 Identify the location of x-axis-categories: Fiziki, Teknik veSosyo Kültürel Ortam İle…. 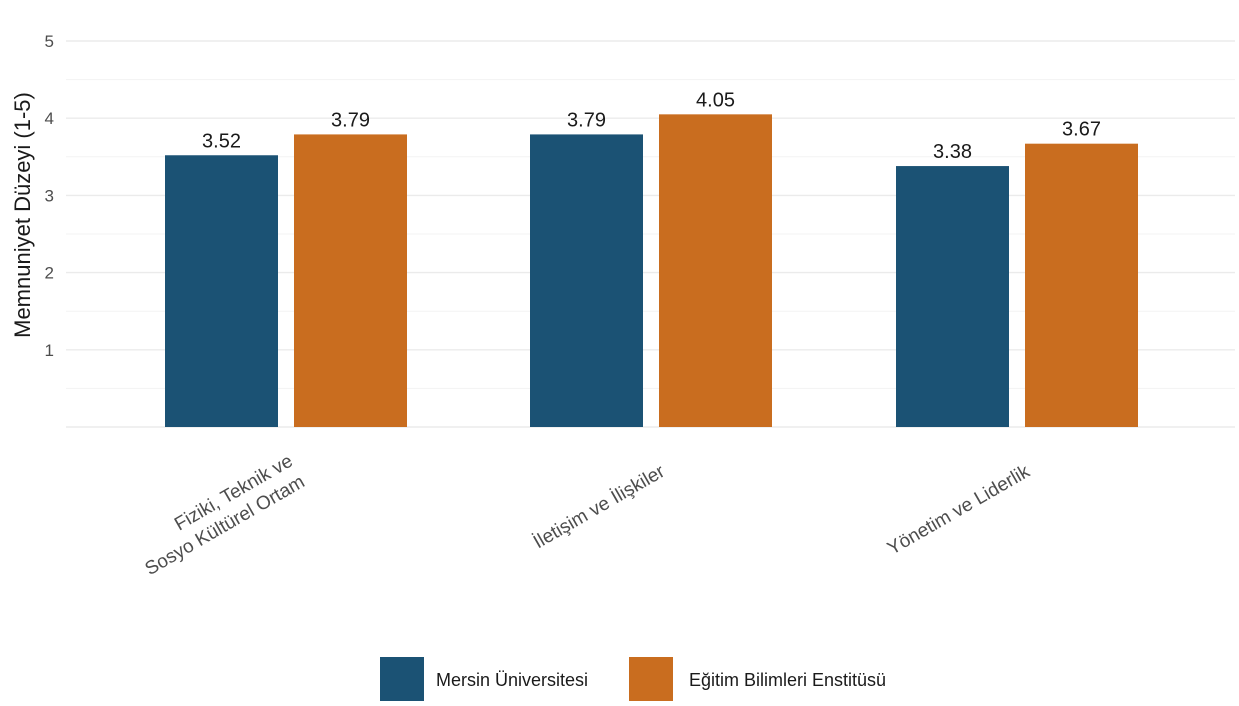
(582, 515).